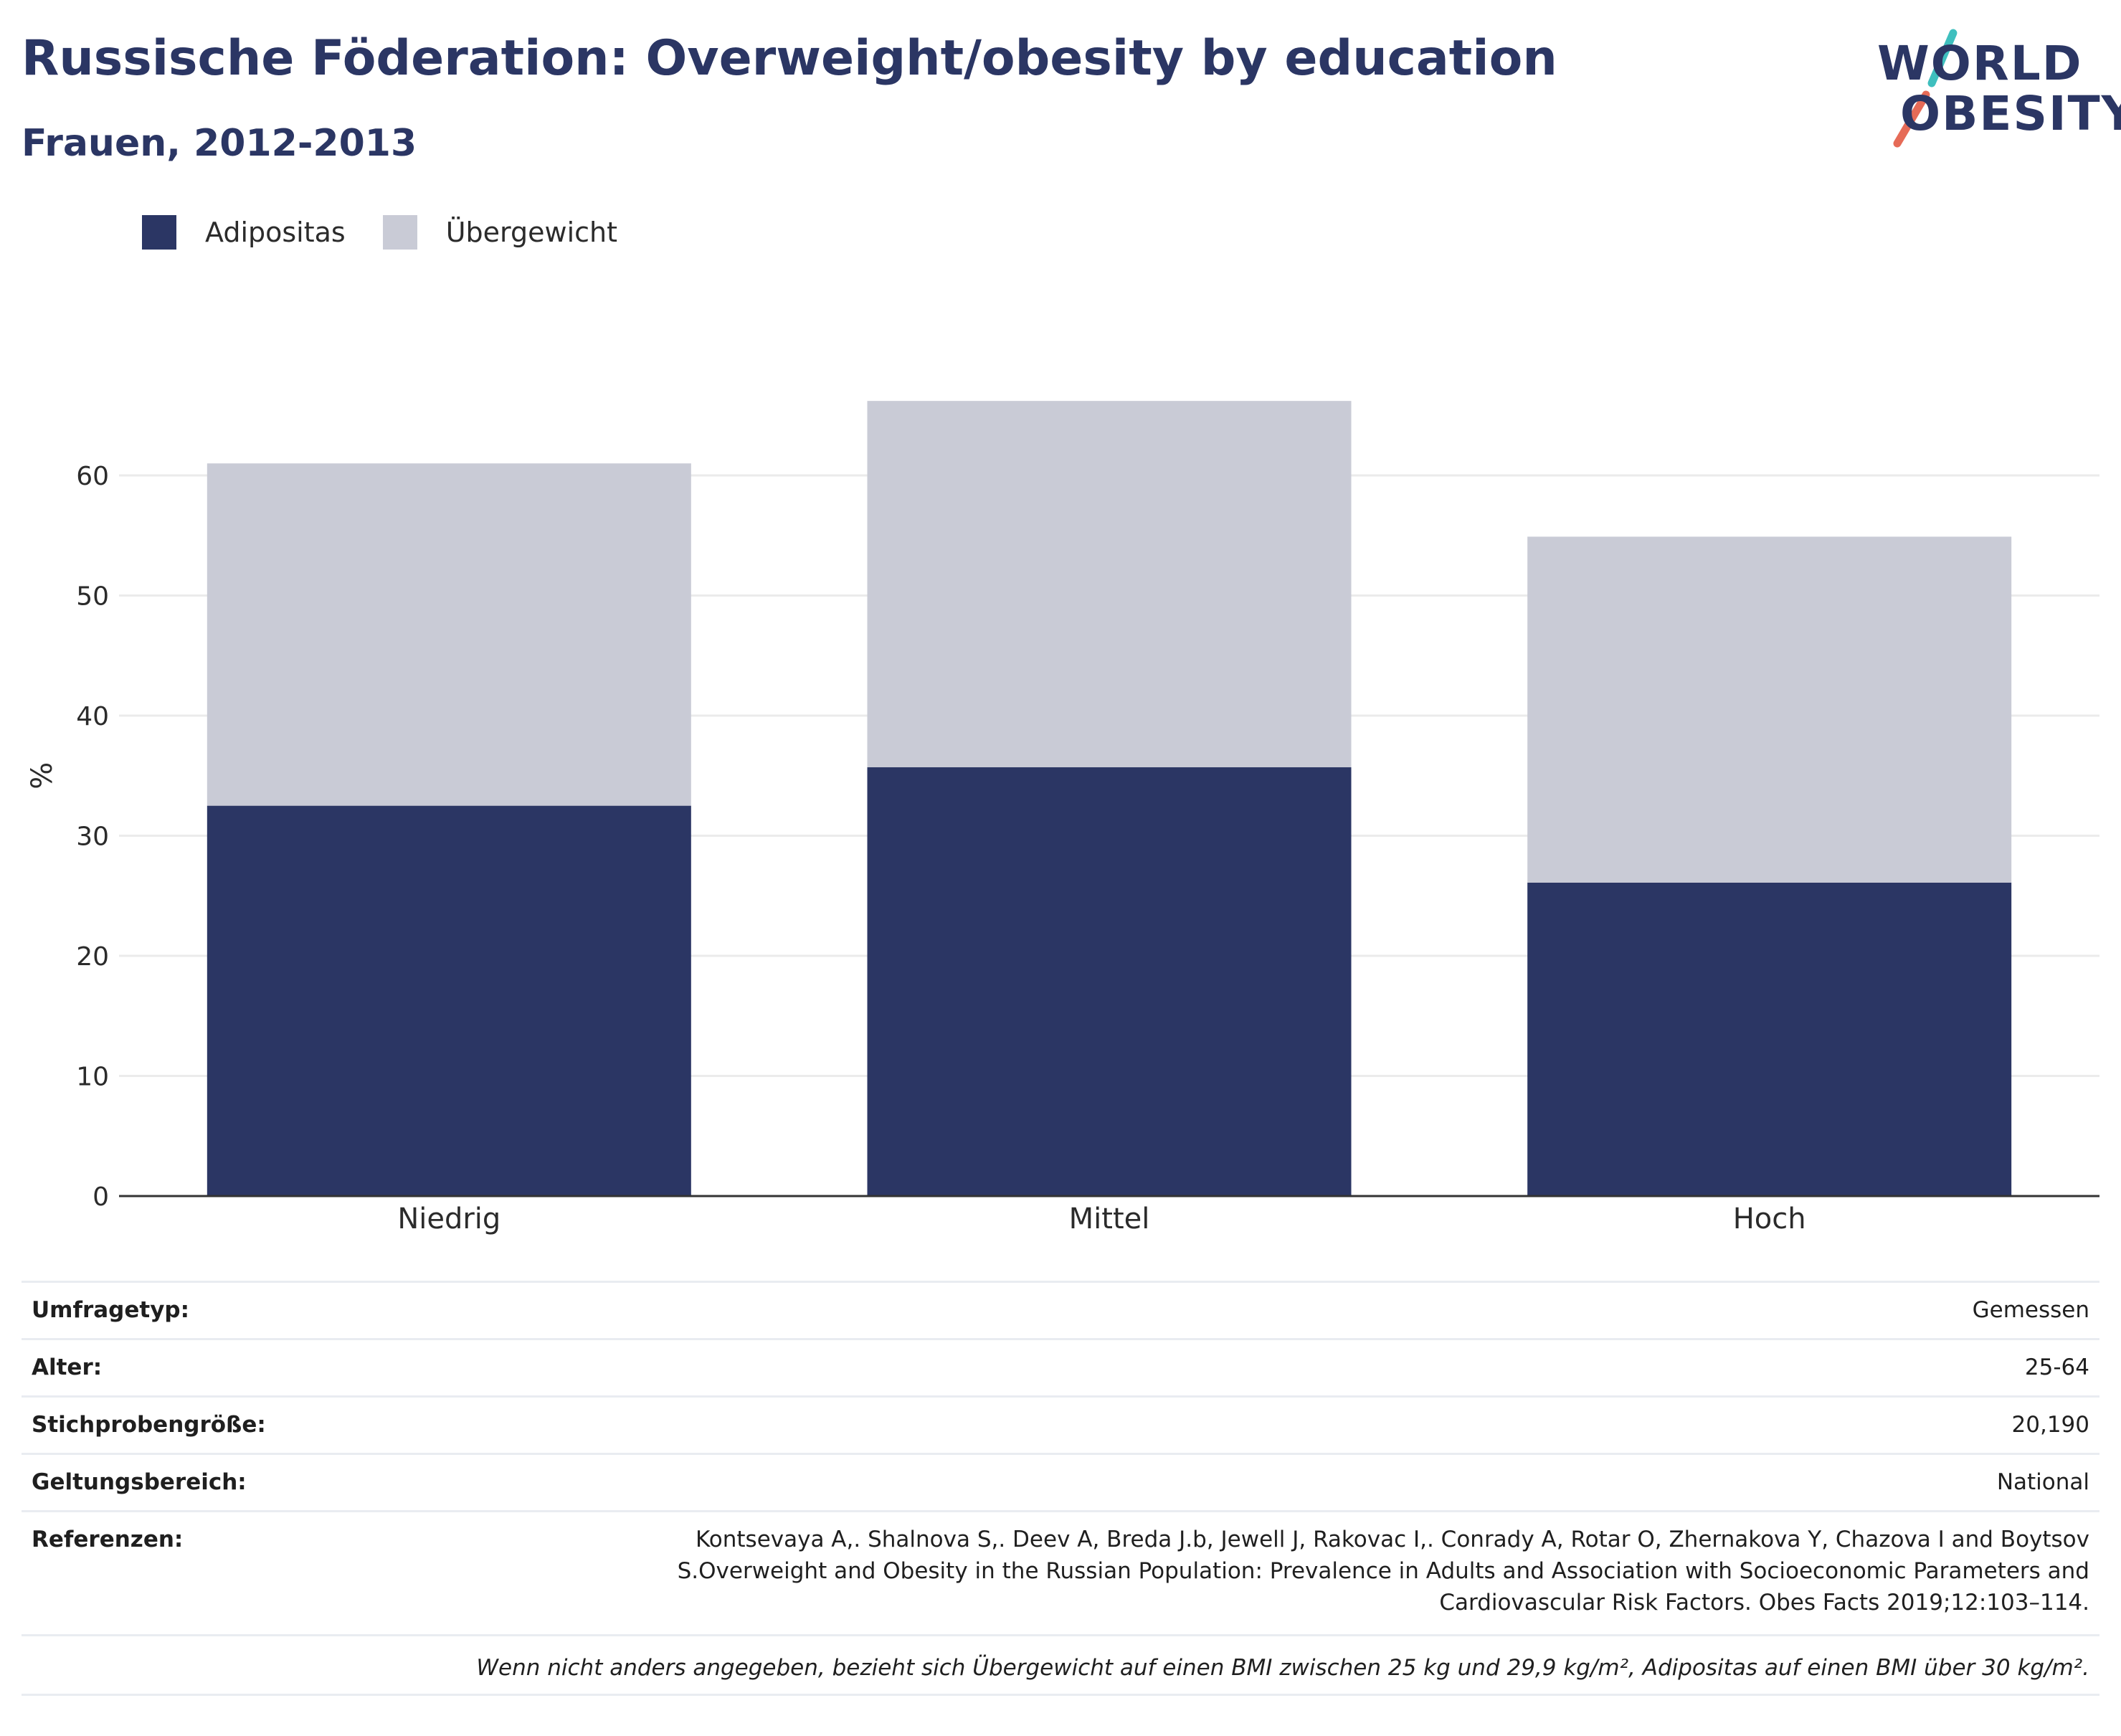 This screenshot has width=2121, height=1736. I want to click on world-obesity-logo: WORLD OBESITY, so click(1992, 85).